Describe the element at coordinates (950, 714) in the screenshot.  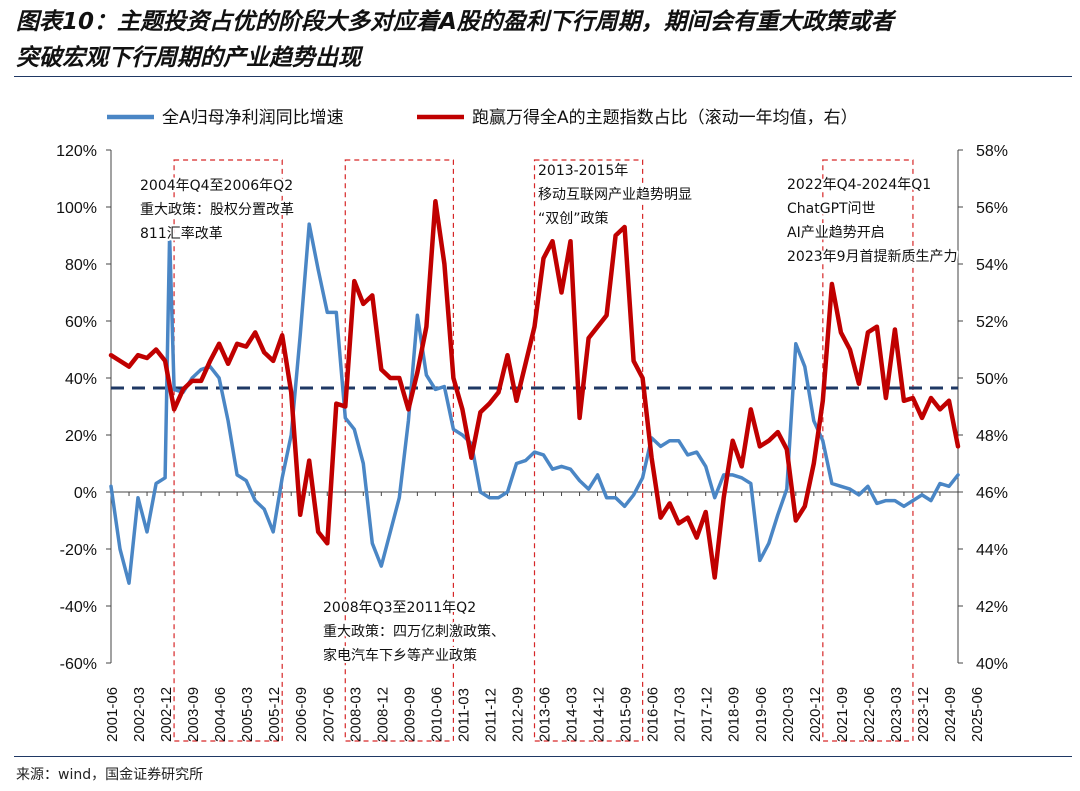
I see `x-tick-label: 2024-09` at that location.